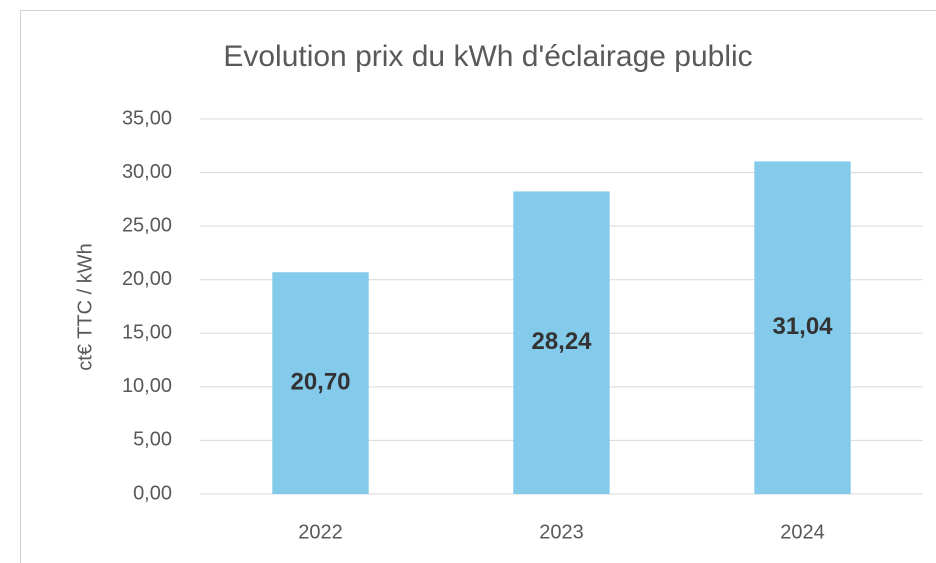 Image resolution: width=936 pixels, height=563 pixels. Describe the element at coordinates (802, 532) in the screenshot. I see `x-tick-label: 2024` at that location.